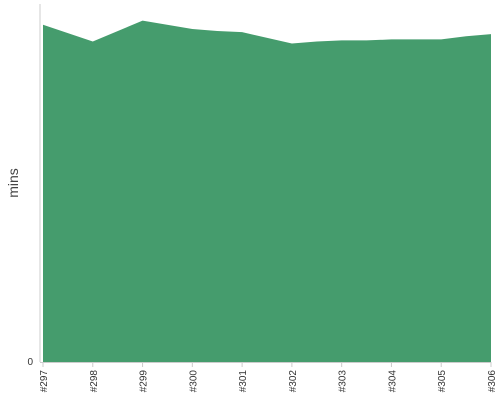 The width and height of the screenshot is (500, 405). What do you see at coordinates (94, 381) in the screenshot?
I see `x-tick-label: #298` at bounding box center [94, 381].